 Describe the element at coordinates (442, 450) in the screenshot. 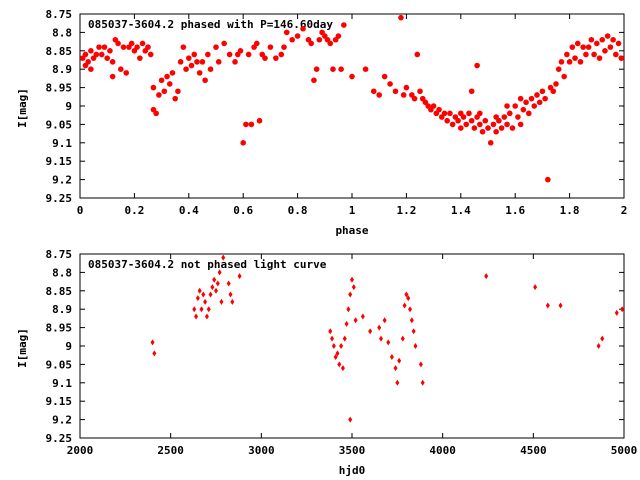

I see `x-tick-label: 4000` at that location.